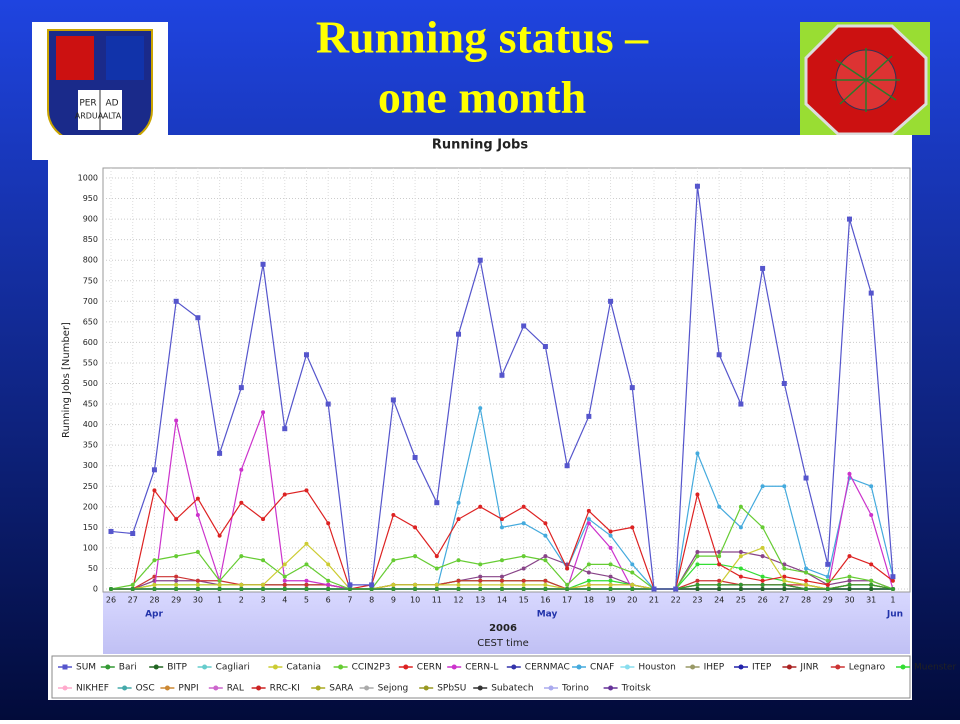 The height and width of the screenshot is (724, 960). What do you see at coordinates (894, 615) in the screenshot?
I see `month-label: Jun` at bounding box center [894, 615].